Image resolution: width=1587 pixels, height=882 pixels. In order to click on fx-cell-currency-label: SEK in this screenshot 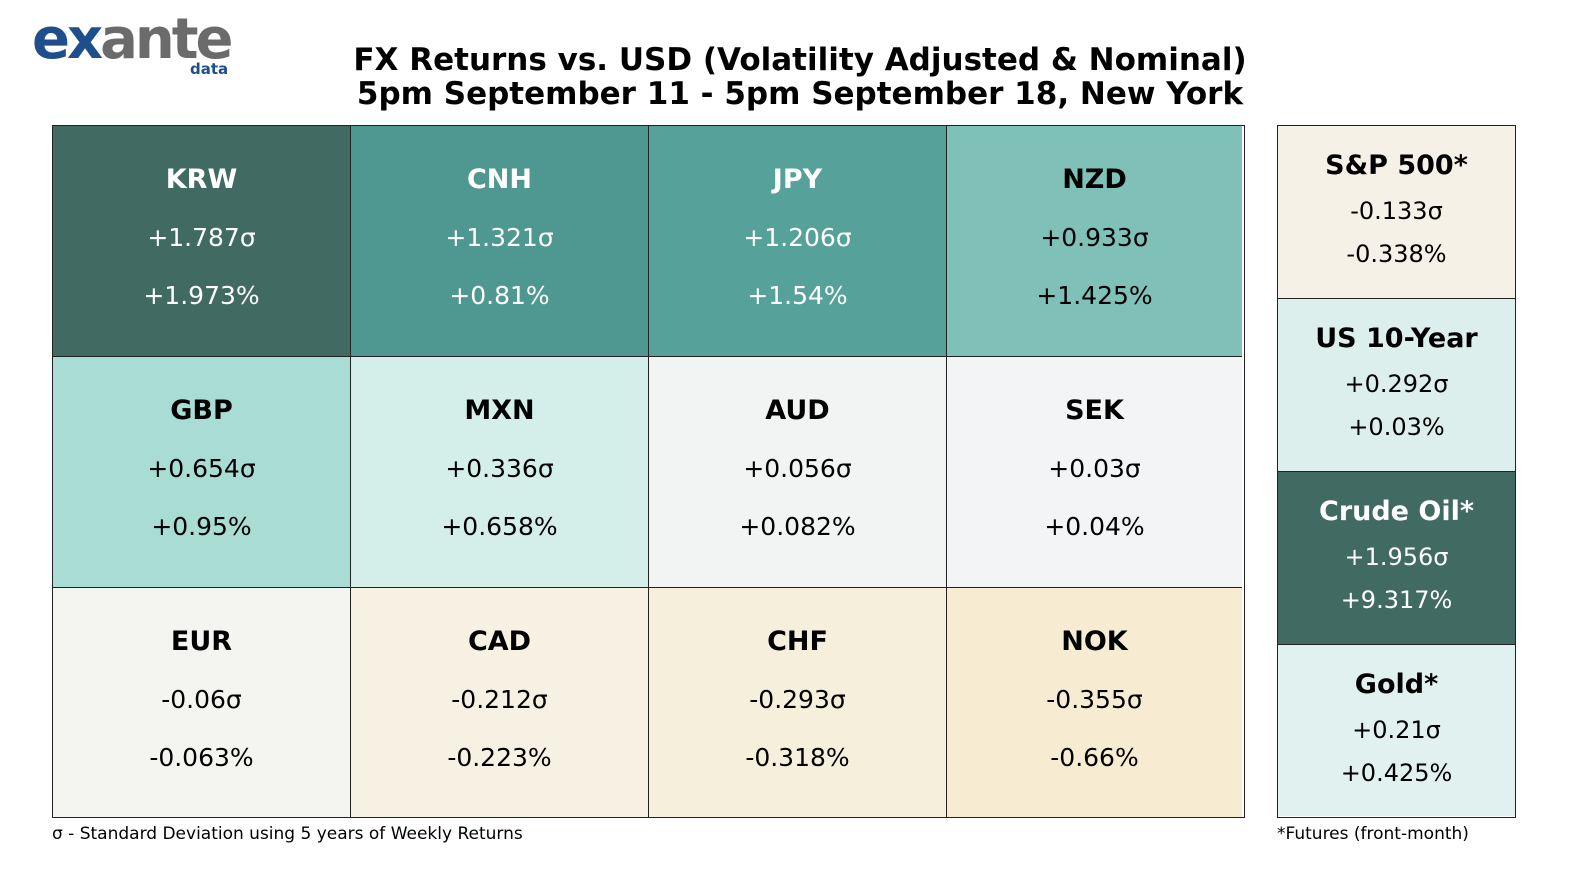, I will do `click(1094, 410)`.